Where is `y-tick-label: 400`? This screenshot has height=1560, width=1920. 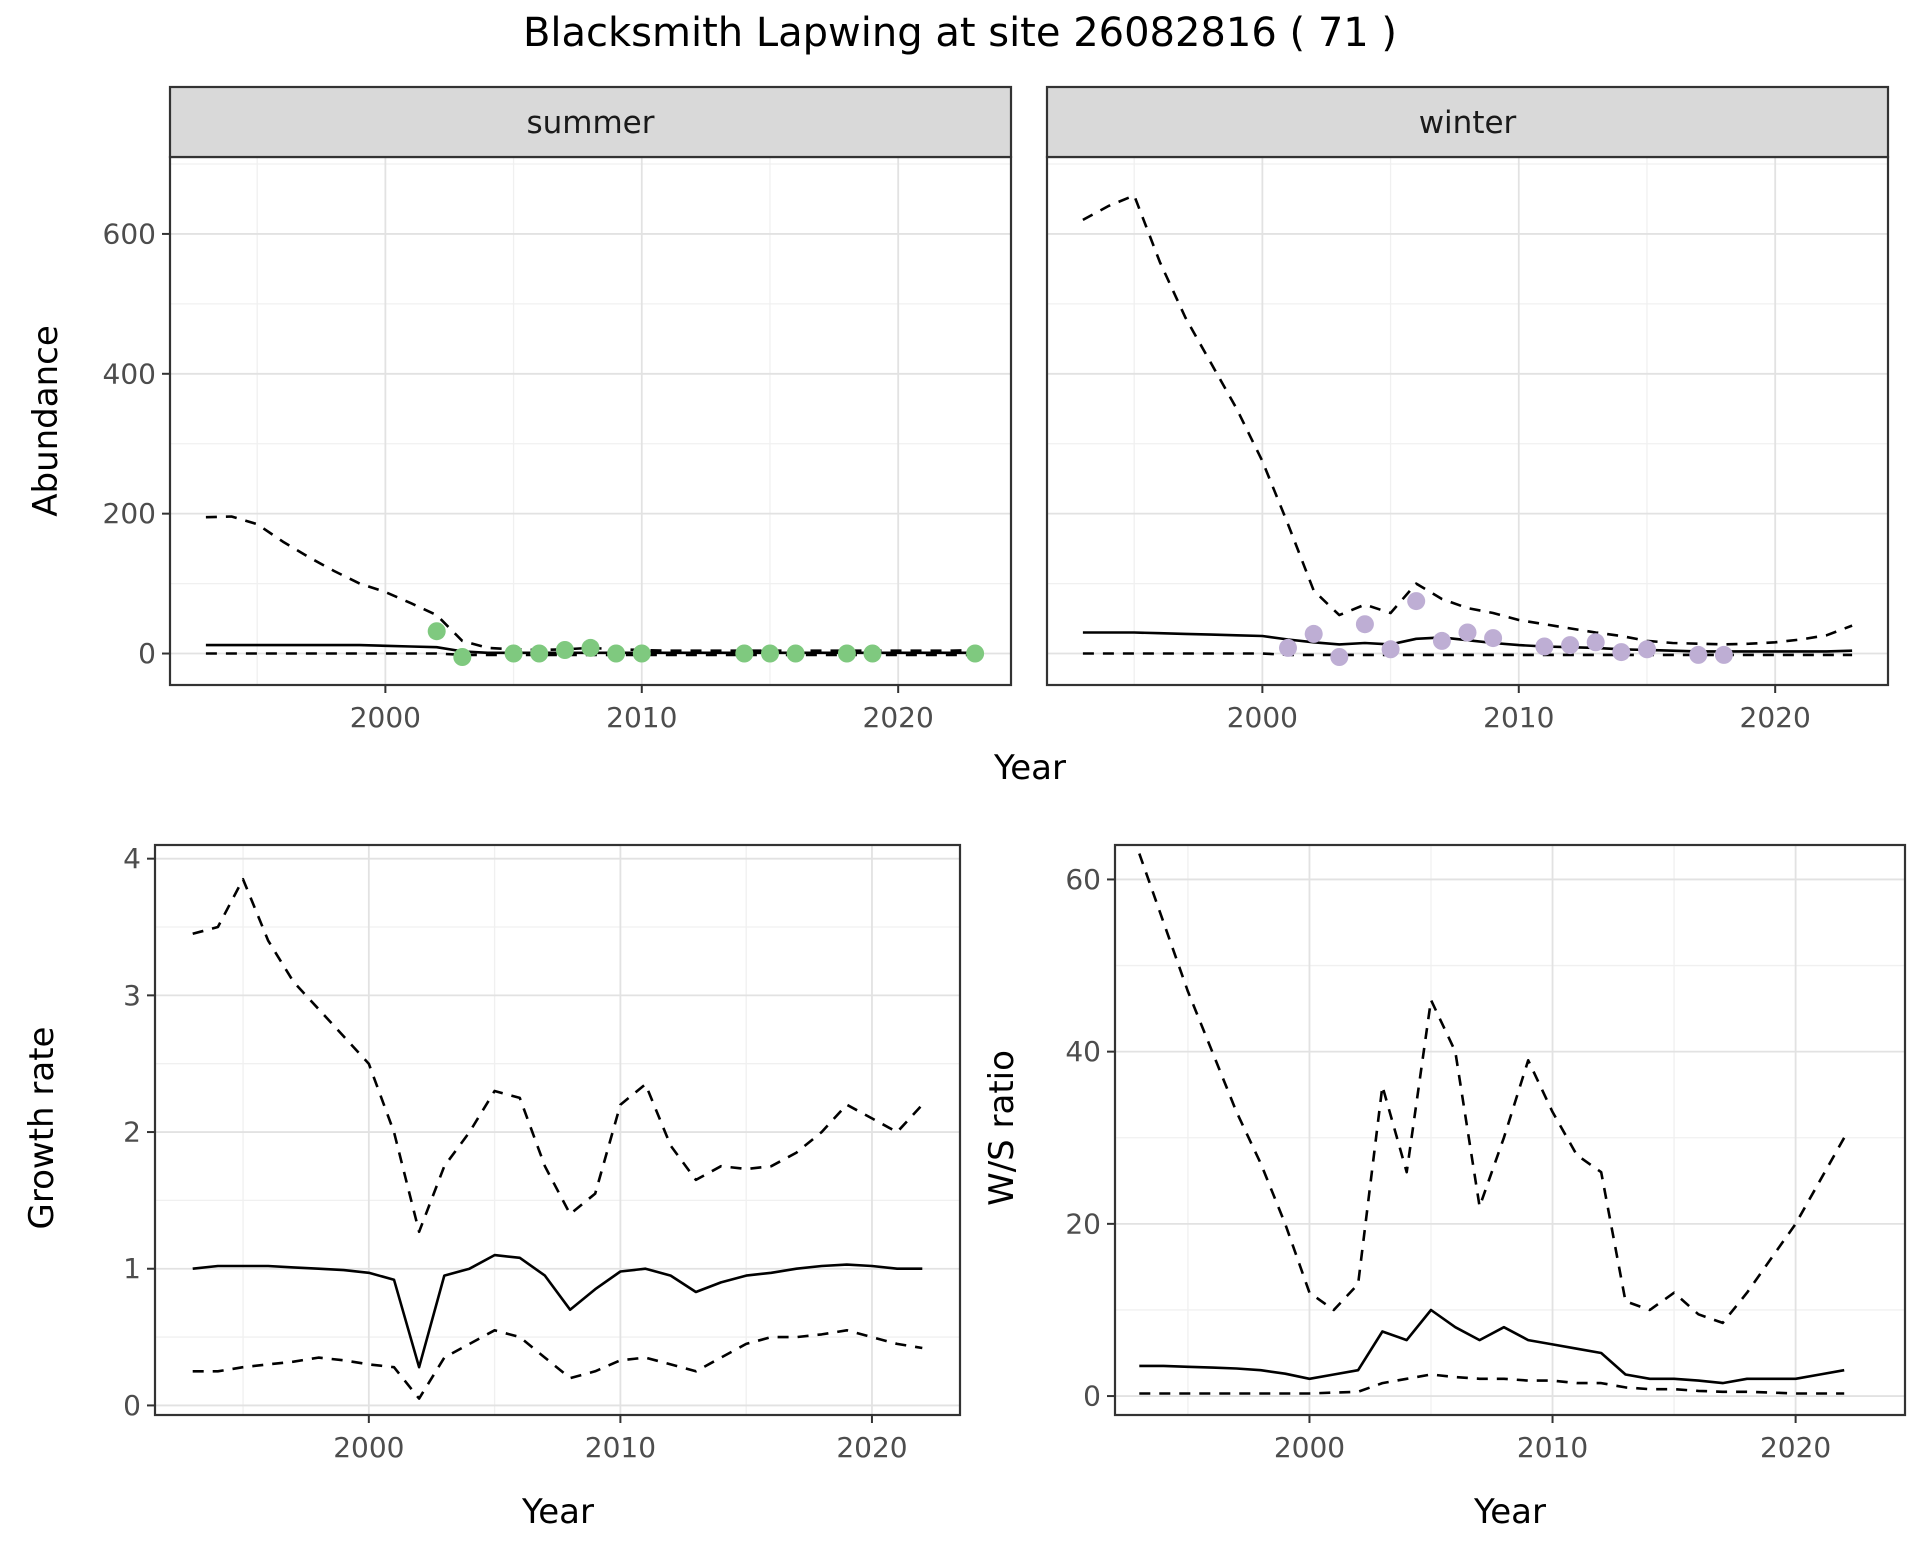 y-tick-label: 400 is located at coordinates (129, 373).